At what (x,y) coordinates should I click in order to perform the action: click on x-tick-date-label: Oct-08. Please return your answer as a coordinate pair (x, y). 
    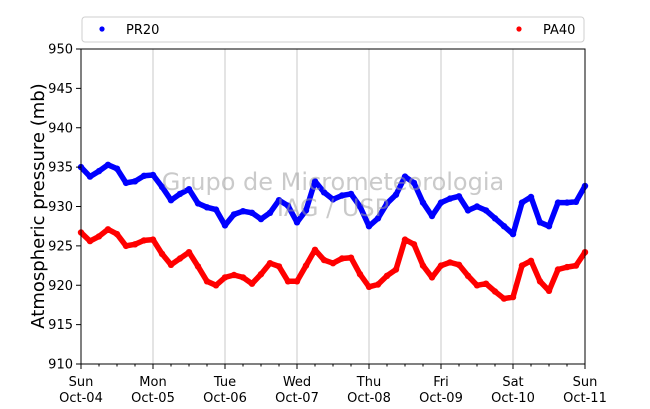
    Looking at the image, I should click on (369, 398).